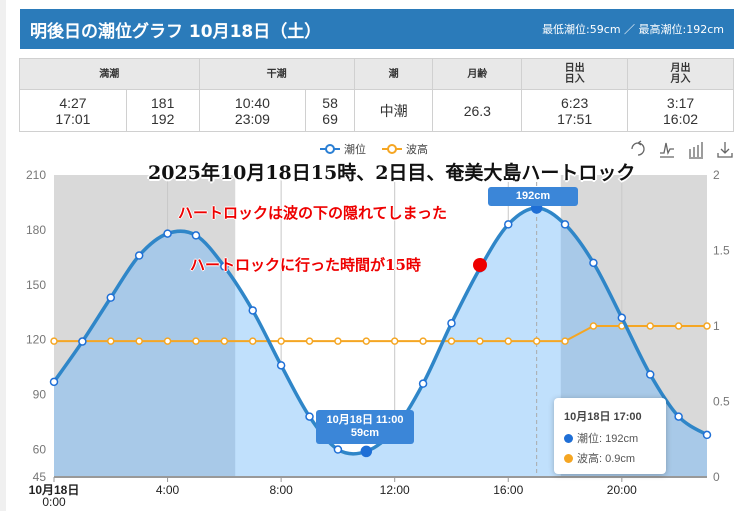  What do you see at coordinates (36, 175) in the screenshot?
I see `y-left-tick: 210` at bounding box center [36, 175].